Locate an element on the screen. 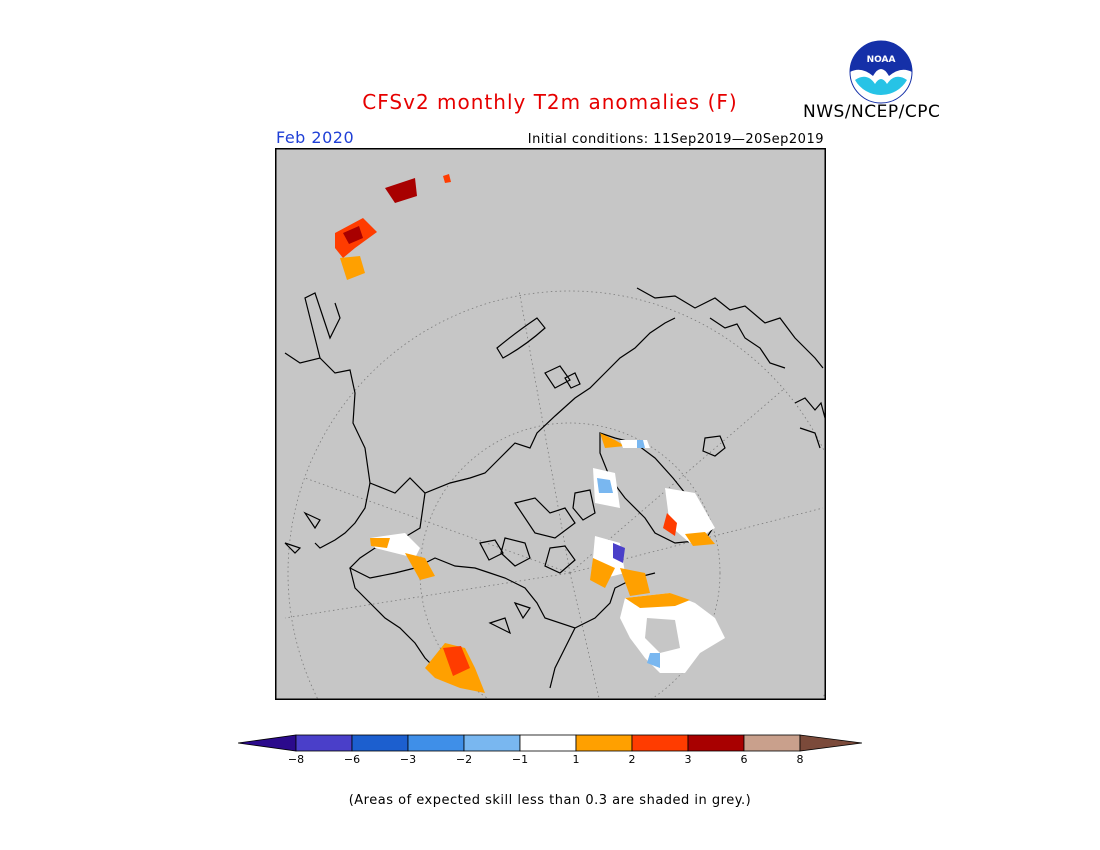 The height and width of the screenshot is (850, 1100). initial-conditions-label: Initial conditions: 11Sep2019—20Sep2019 is located at coordinates (675, 139).